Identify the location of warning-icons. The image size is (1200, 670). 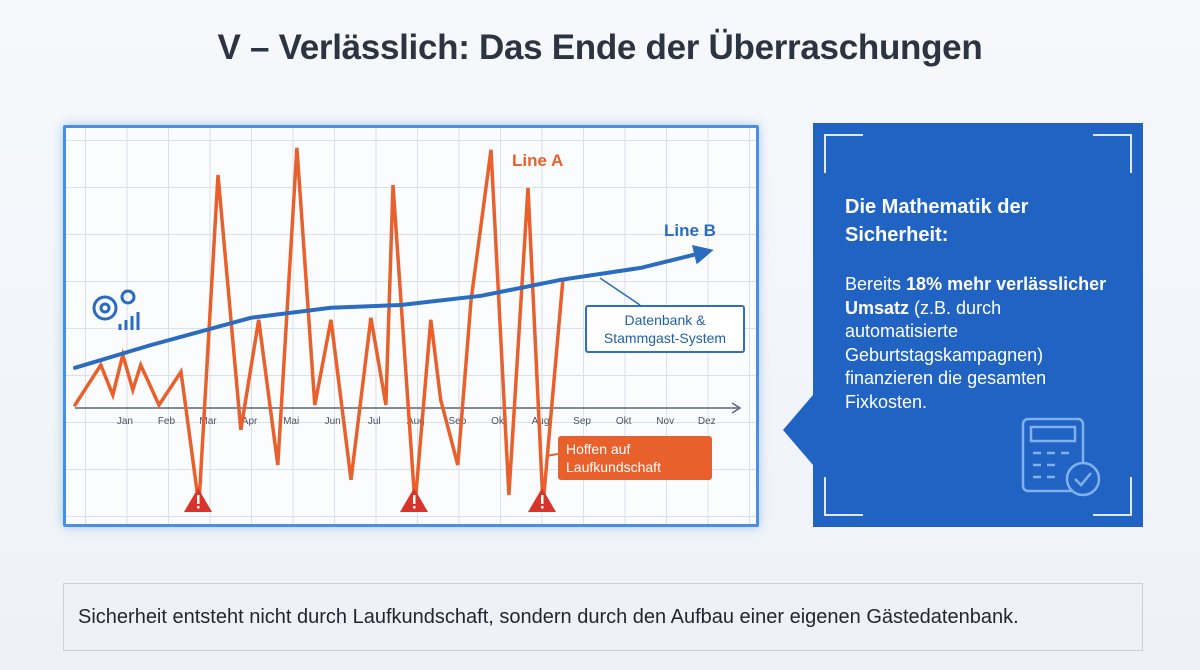
(370, 500).